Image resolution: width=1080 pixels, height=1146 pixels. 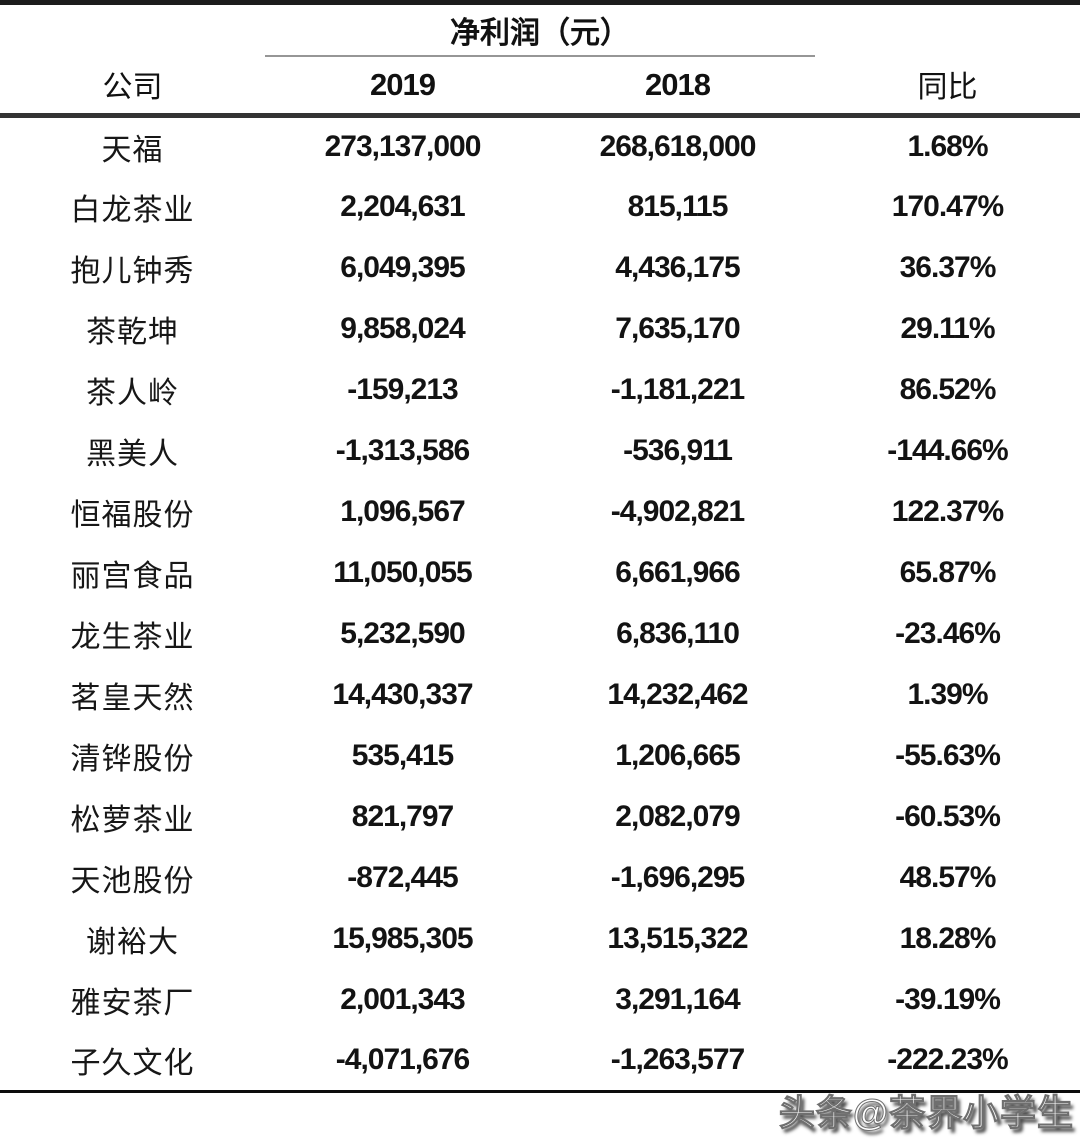 I want to click on net-profit-2019: -872,445, so click(x=402, y=877).